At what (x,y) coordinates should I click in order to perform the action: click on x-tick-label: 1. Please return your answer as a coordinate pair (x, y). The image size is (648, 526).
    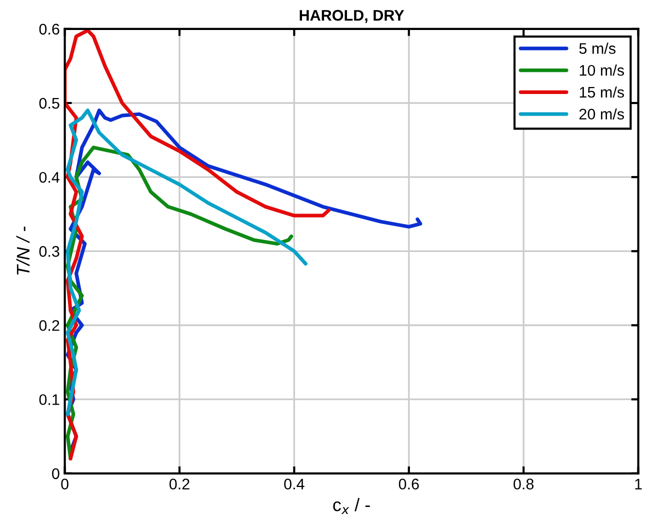
    Looking at the image, I should click on (638, 484).